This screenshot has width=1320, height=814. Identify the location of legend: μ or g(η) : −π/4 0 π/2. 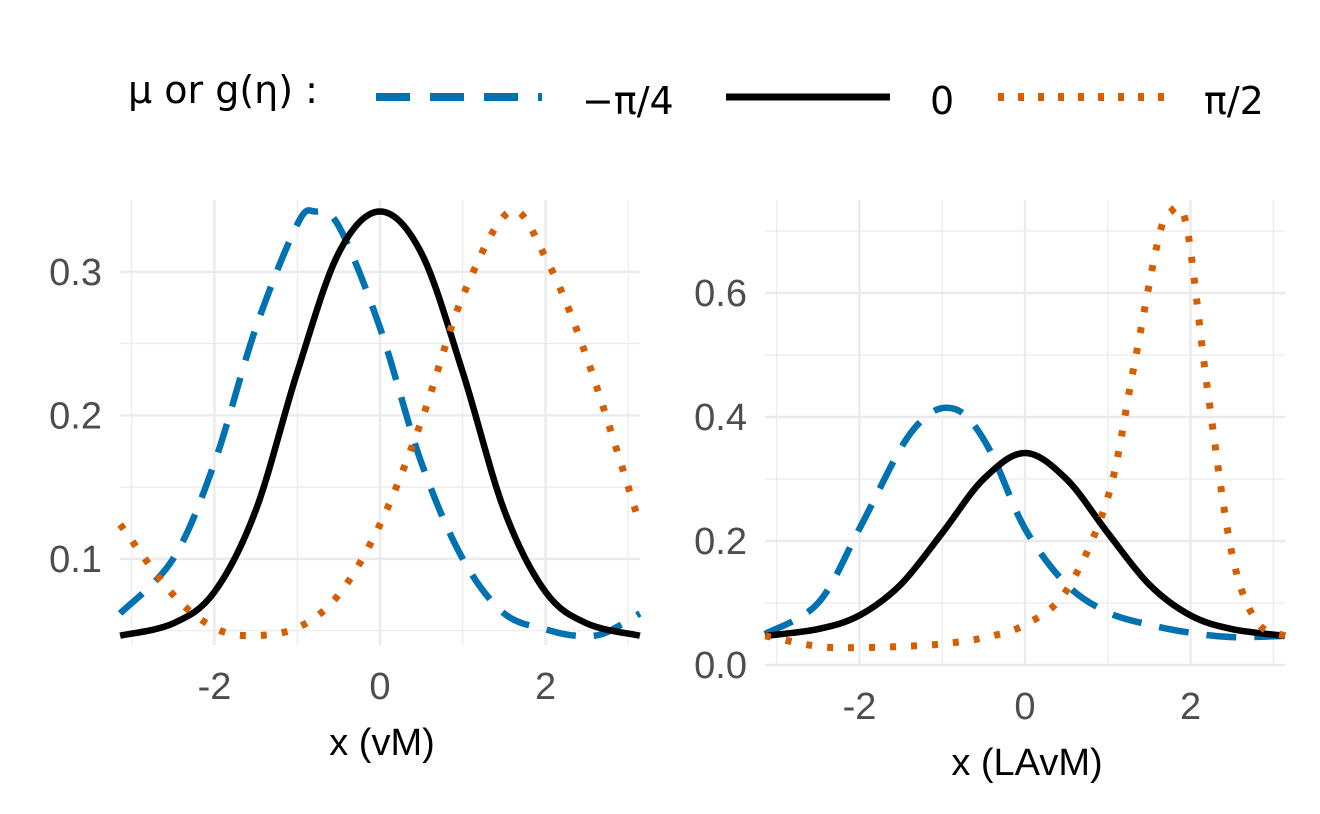
(696, 95).